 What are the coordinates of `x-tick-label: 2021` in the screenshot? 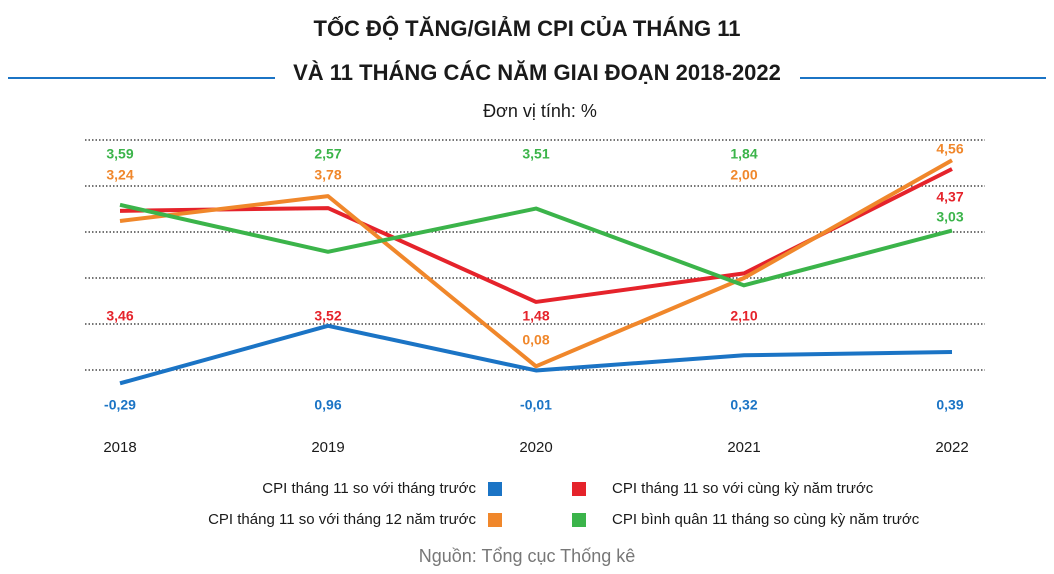 It's located at (743, 447).